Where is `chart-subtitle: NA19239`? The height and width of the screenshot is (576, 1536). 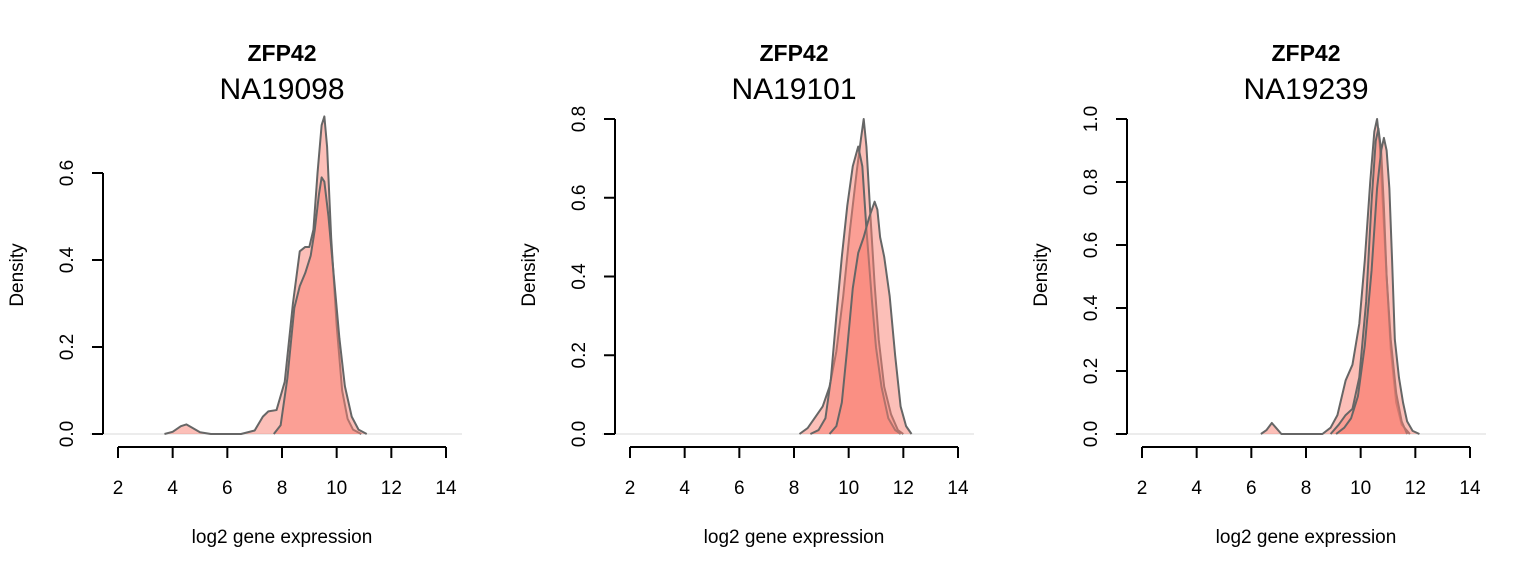
chart-subtitle: NA19239 is located at coordinates (1305, 89).